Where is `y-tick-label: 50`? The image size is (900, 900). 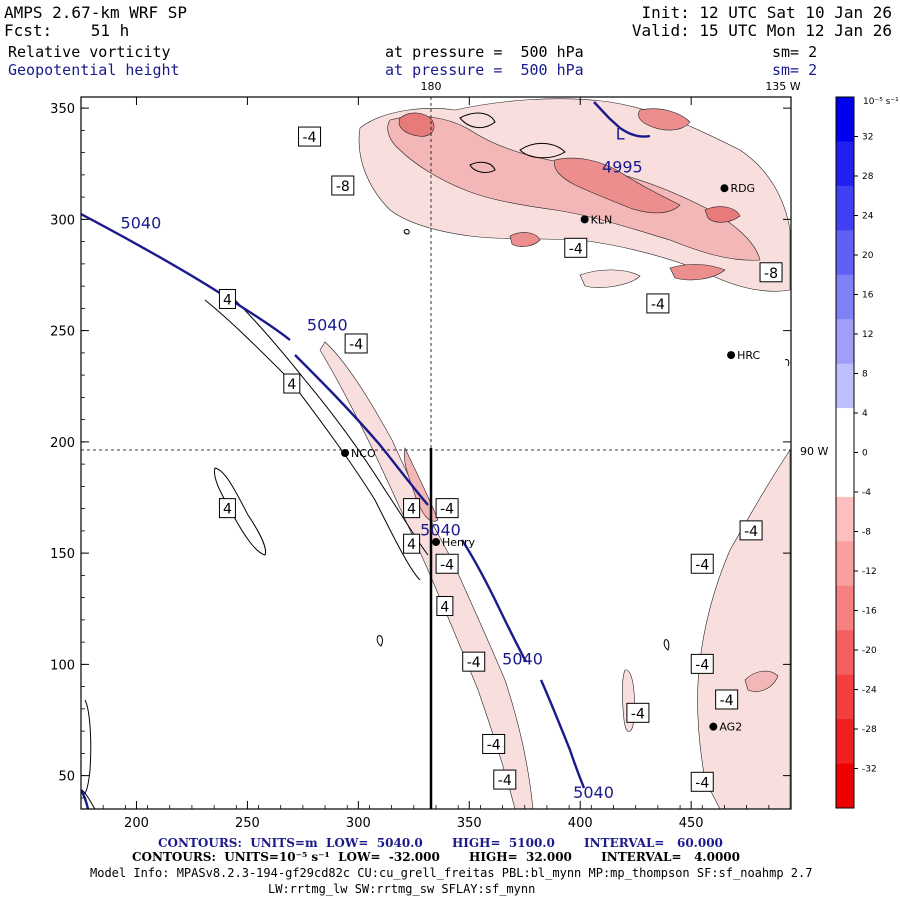
y-tick-label: 50 is located at coordinates (66, 777).